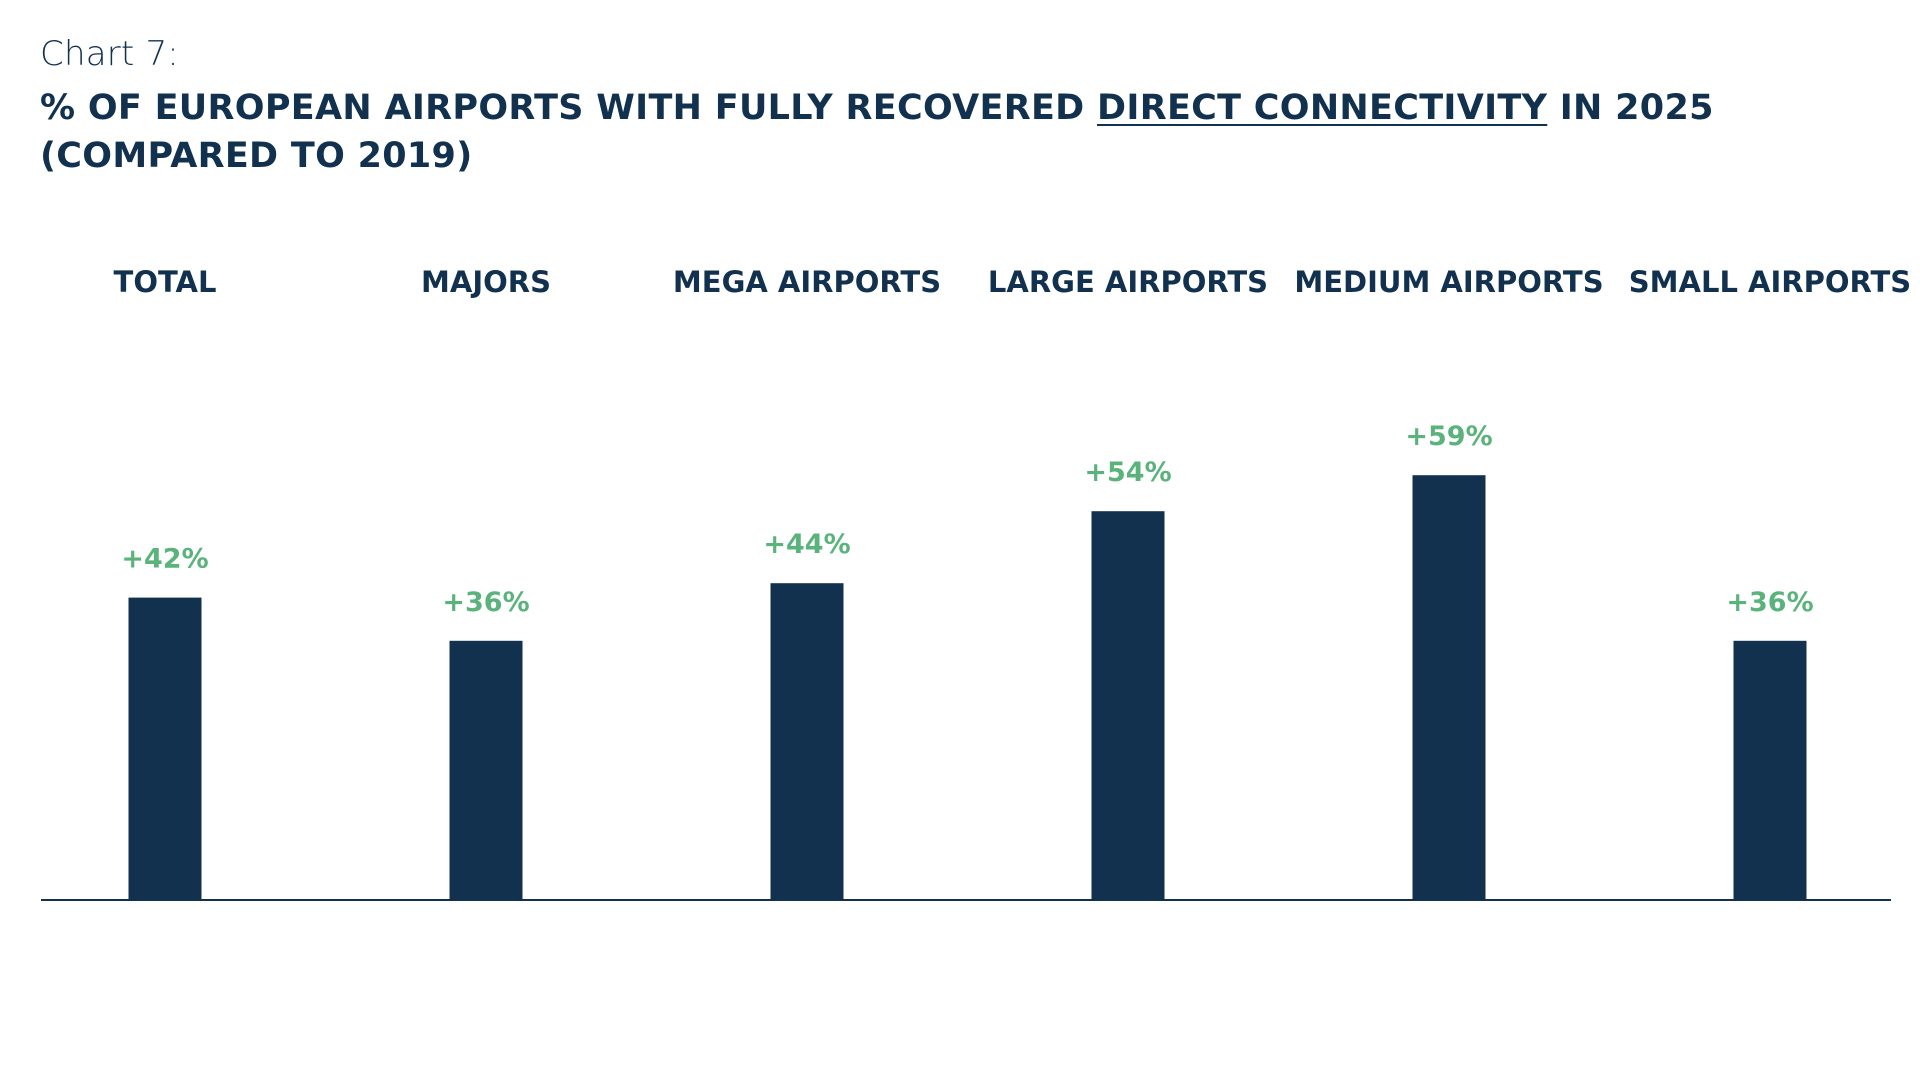  Describe the element at coordinates (1128, 282) in the screenshot. I see `category-label-large-airports: LARGE AIRPORTS` at that location.